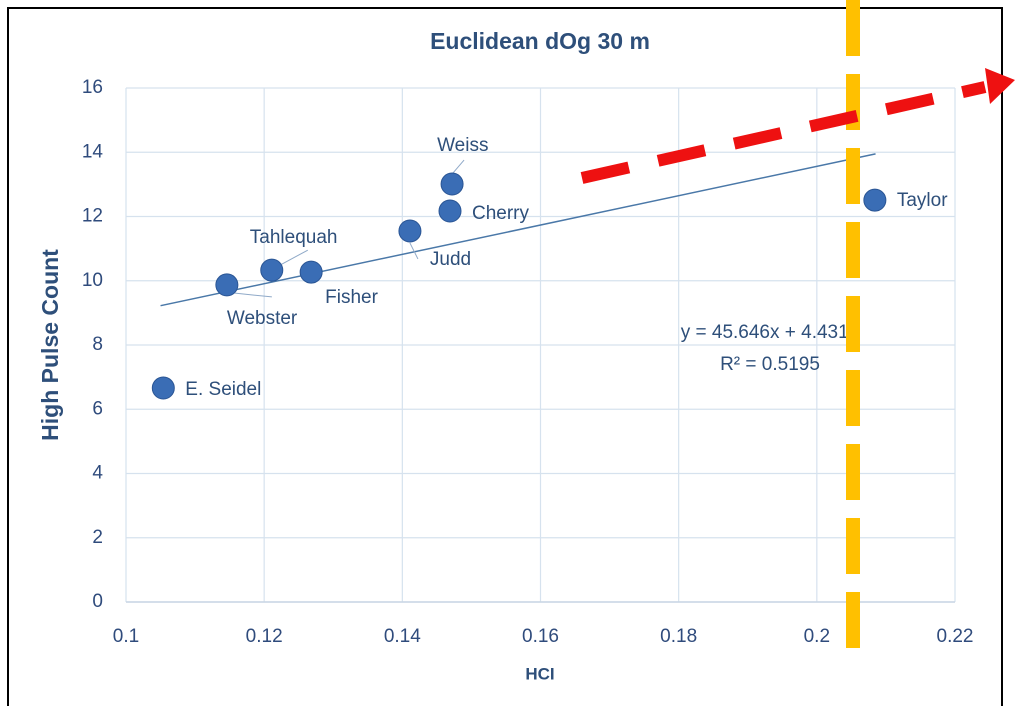 This screenshot has height=711, width=1017. Describe the element at coordinates (540, 41) in the screenshot. I see `chart-title: Euclidean dOg 30 m` at that location.